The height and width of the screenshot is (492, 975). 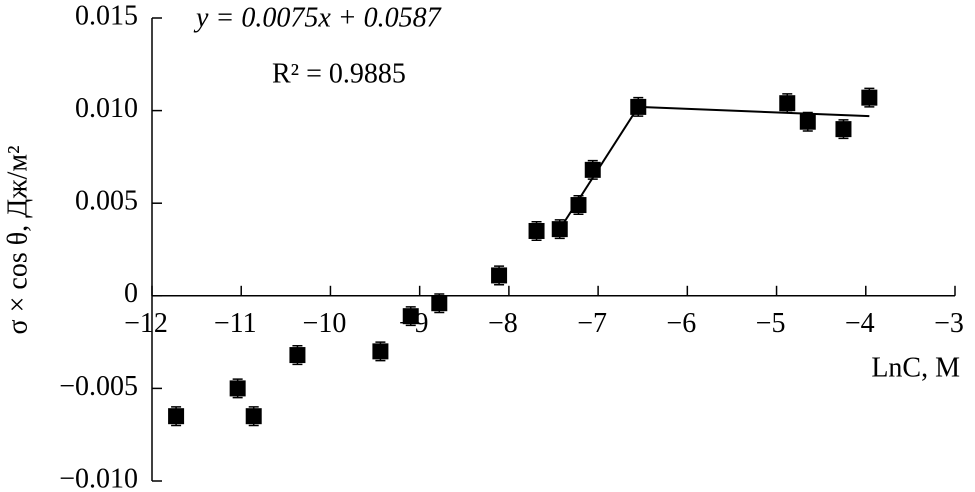 I want to click on x-axis-label: LnC, M, so click(x=915, y=367).